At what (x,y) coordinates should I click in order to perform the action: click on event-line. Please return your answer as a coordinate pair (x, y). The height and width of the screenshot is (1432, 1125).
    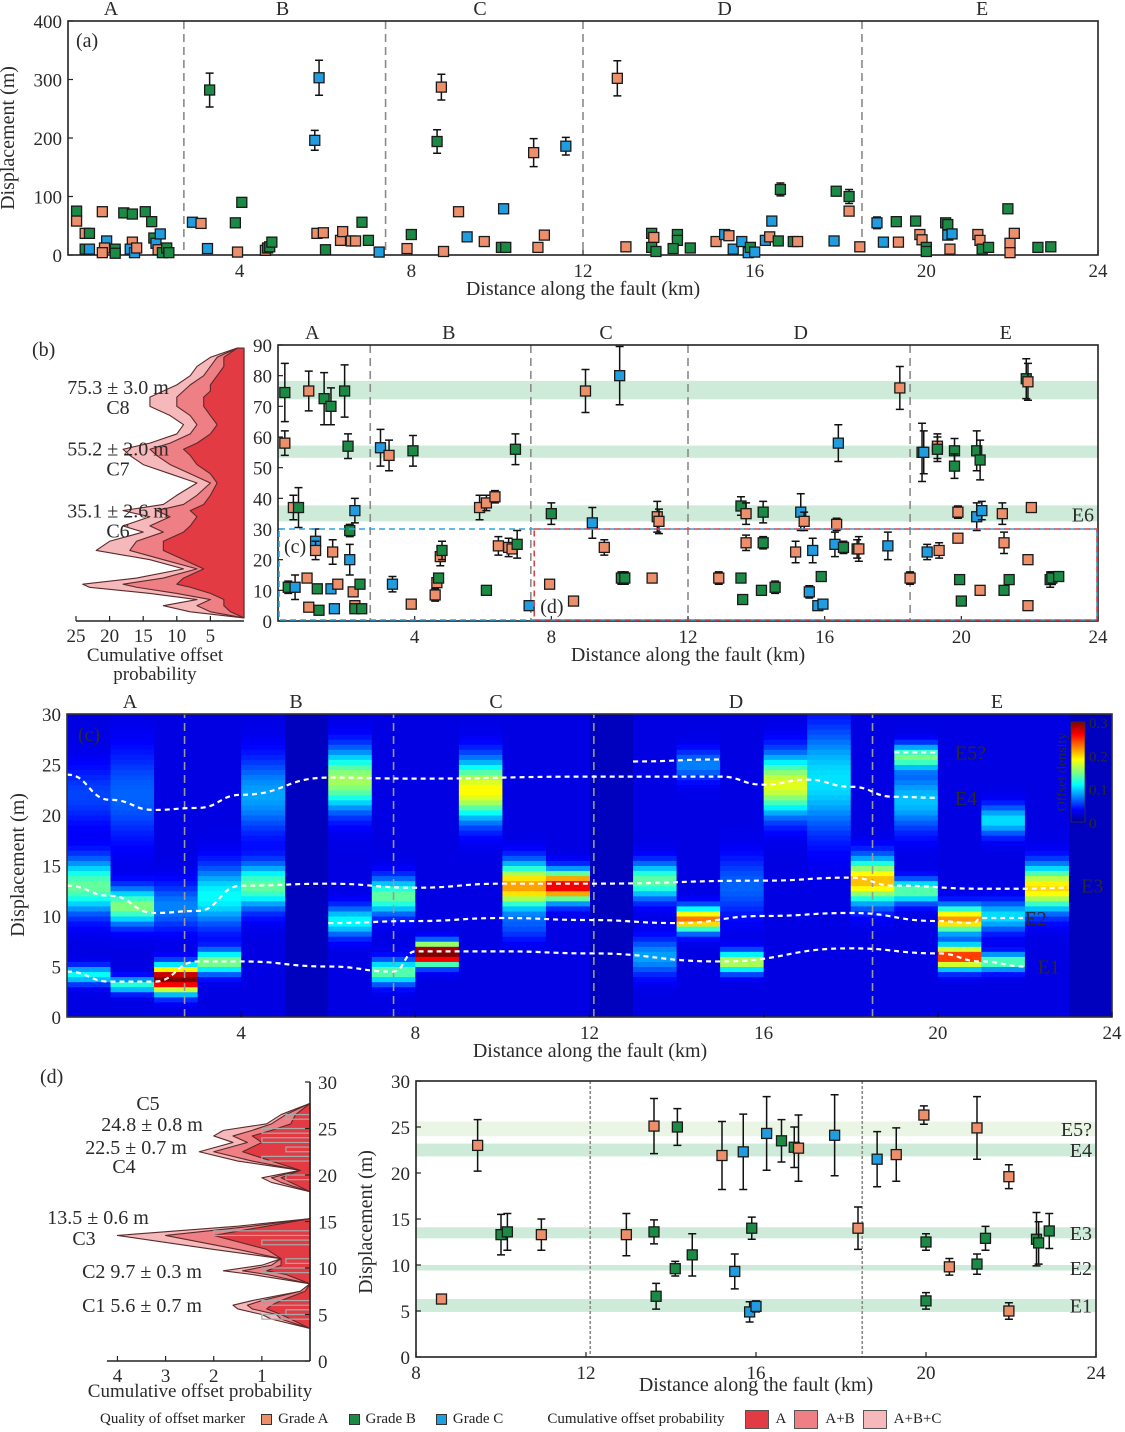
    Looking at the image, I should click on (502, 792).